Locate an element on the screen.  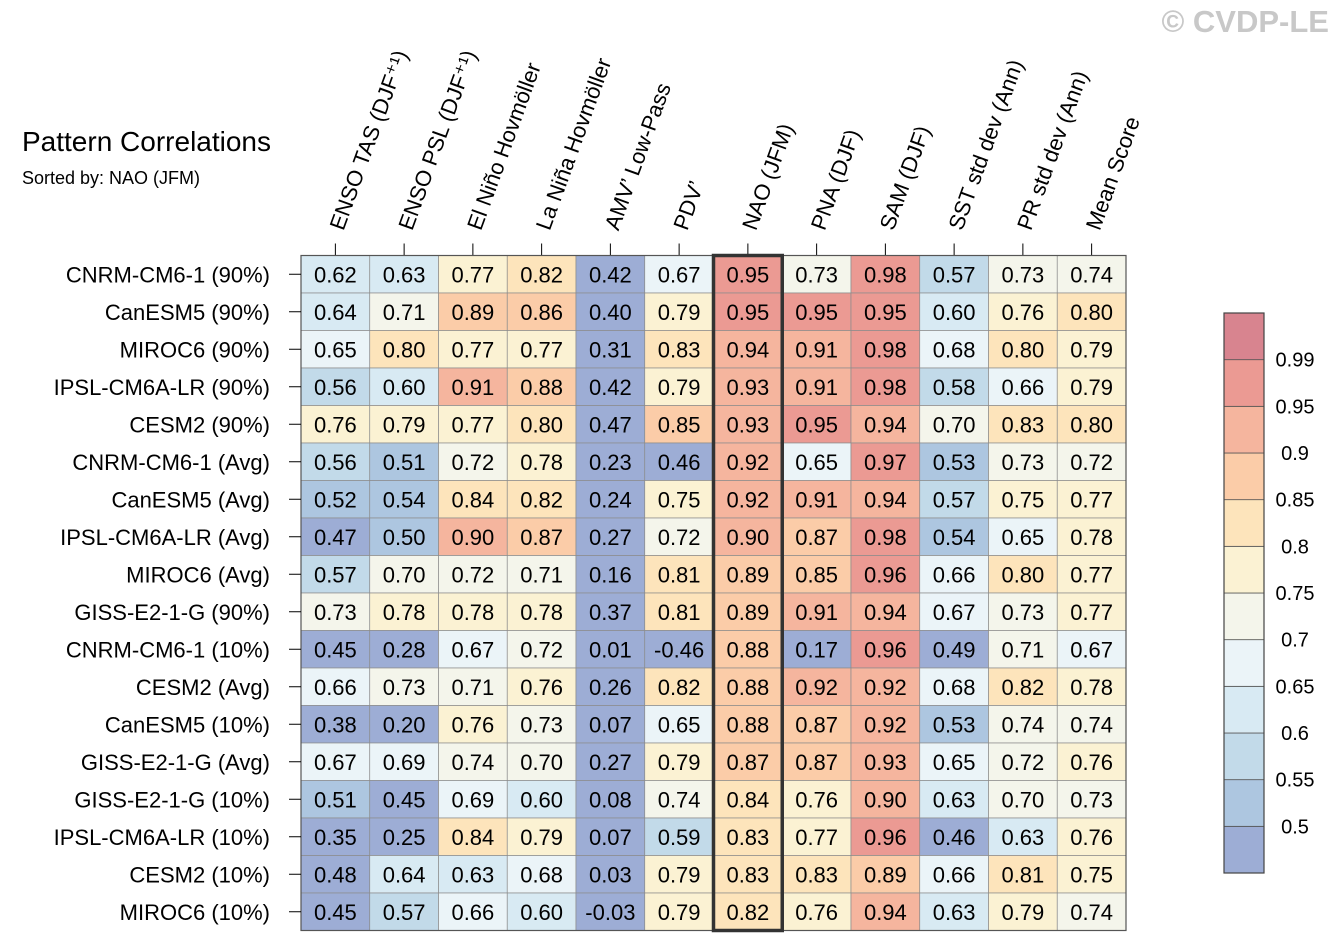
row-label: IPSL-CM6A-LR (10%) is located at coordinates (162, 837).